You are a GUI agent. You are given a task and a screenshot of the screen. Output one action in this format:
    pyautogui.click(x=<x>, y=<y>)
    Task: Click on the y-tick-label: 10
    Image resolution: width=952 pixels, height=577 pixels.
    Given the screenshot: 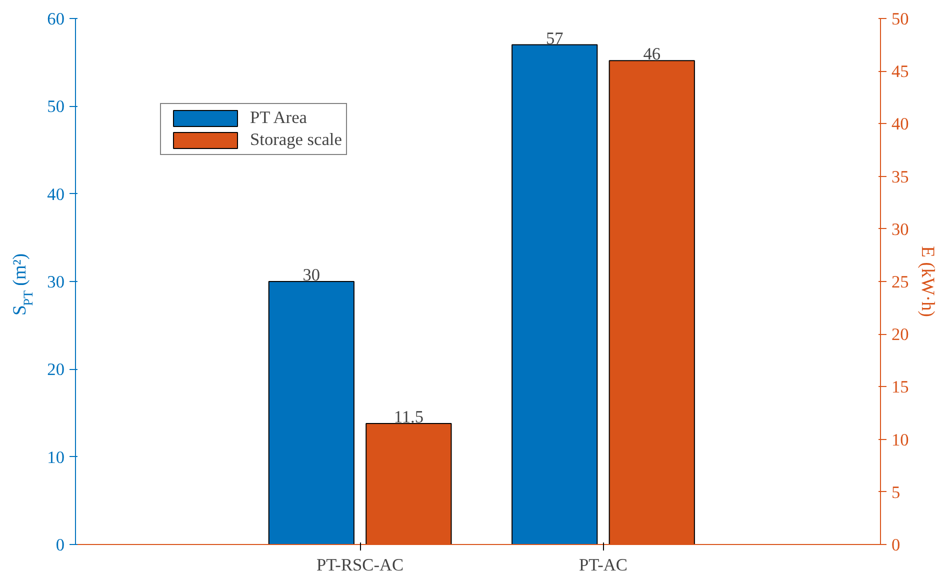 What is the action you would take?
    pyautogui.click(x=55, y=457)
    